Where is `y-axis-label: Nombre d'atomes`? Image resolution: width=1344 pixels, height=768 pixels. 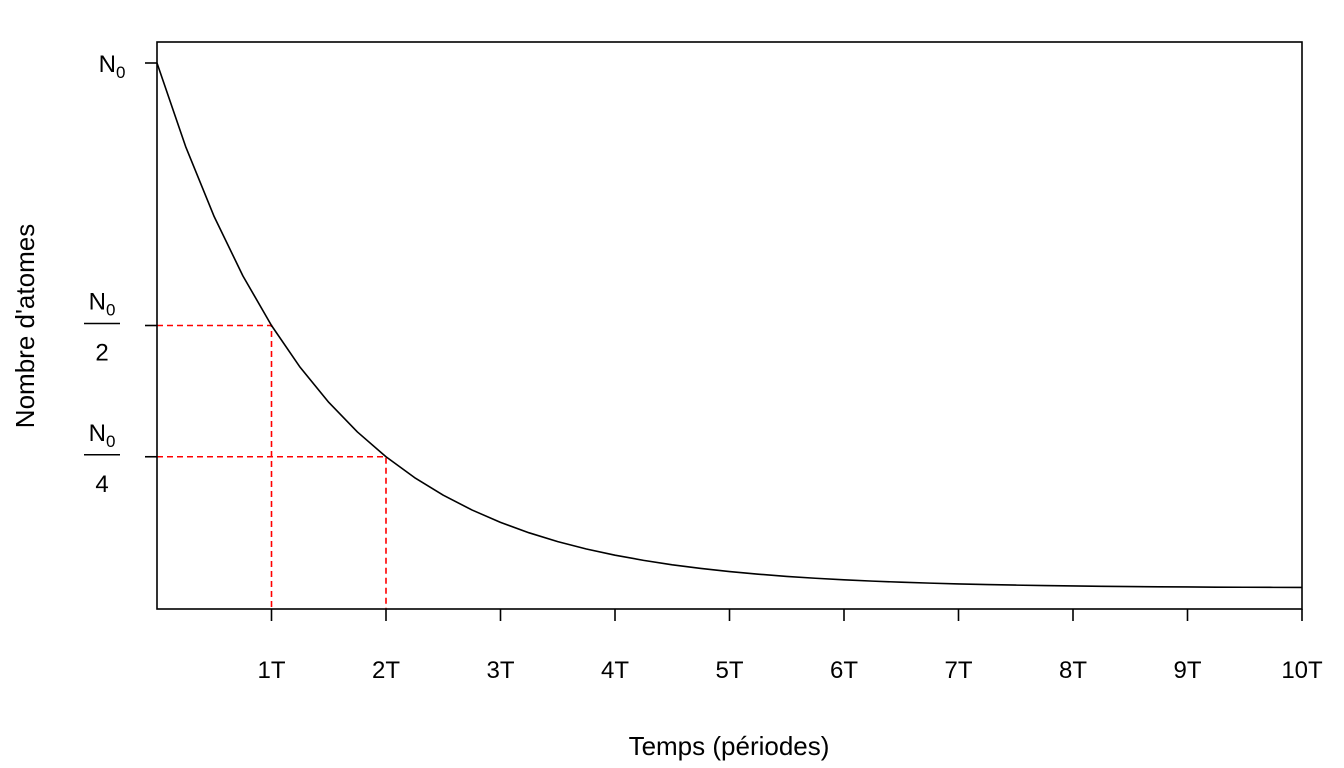
y-axis-label: Nombre d'atomes is located at coordinates (25, 326).